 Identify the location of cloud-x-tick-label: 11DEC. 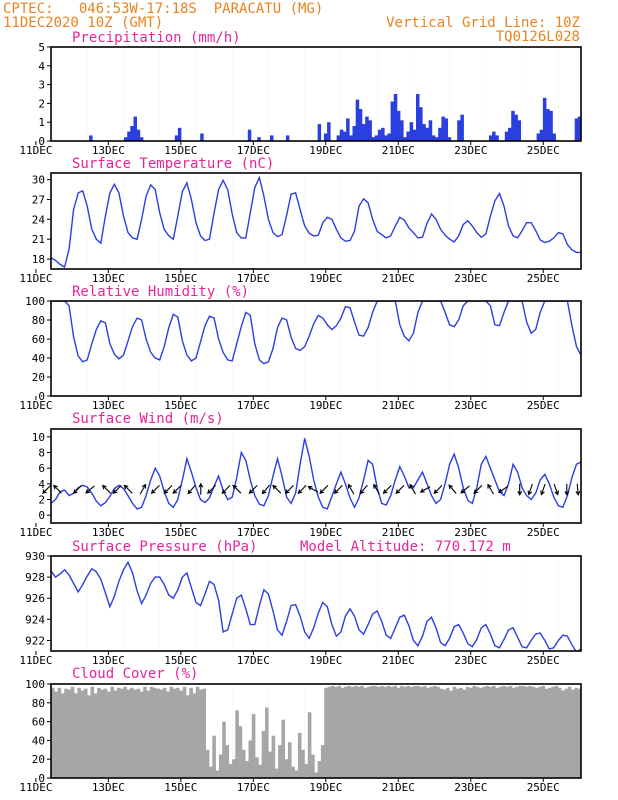
(35, 787).